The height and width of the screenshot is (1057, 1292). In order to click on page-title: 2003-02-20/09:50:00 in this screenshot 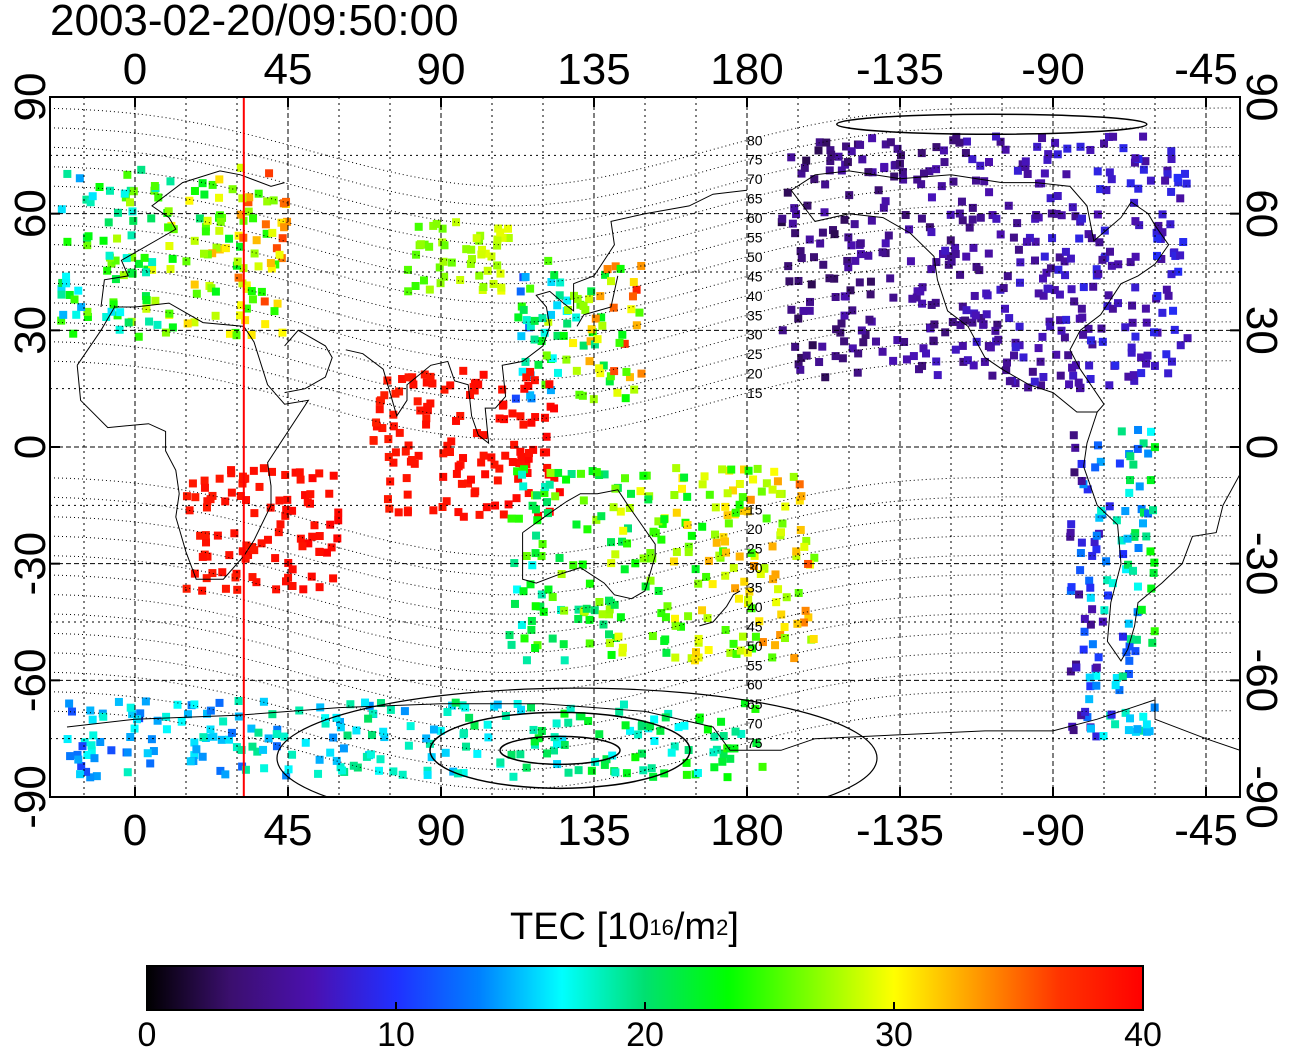, I will do `click(254, 22)`.